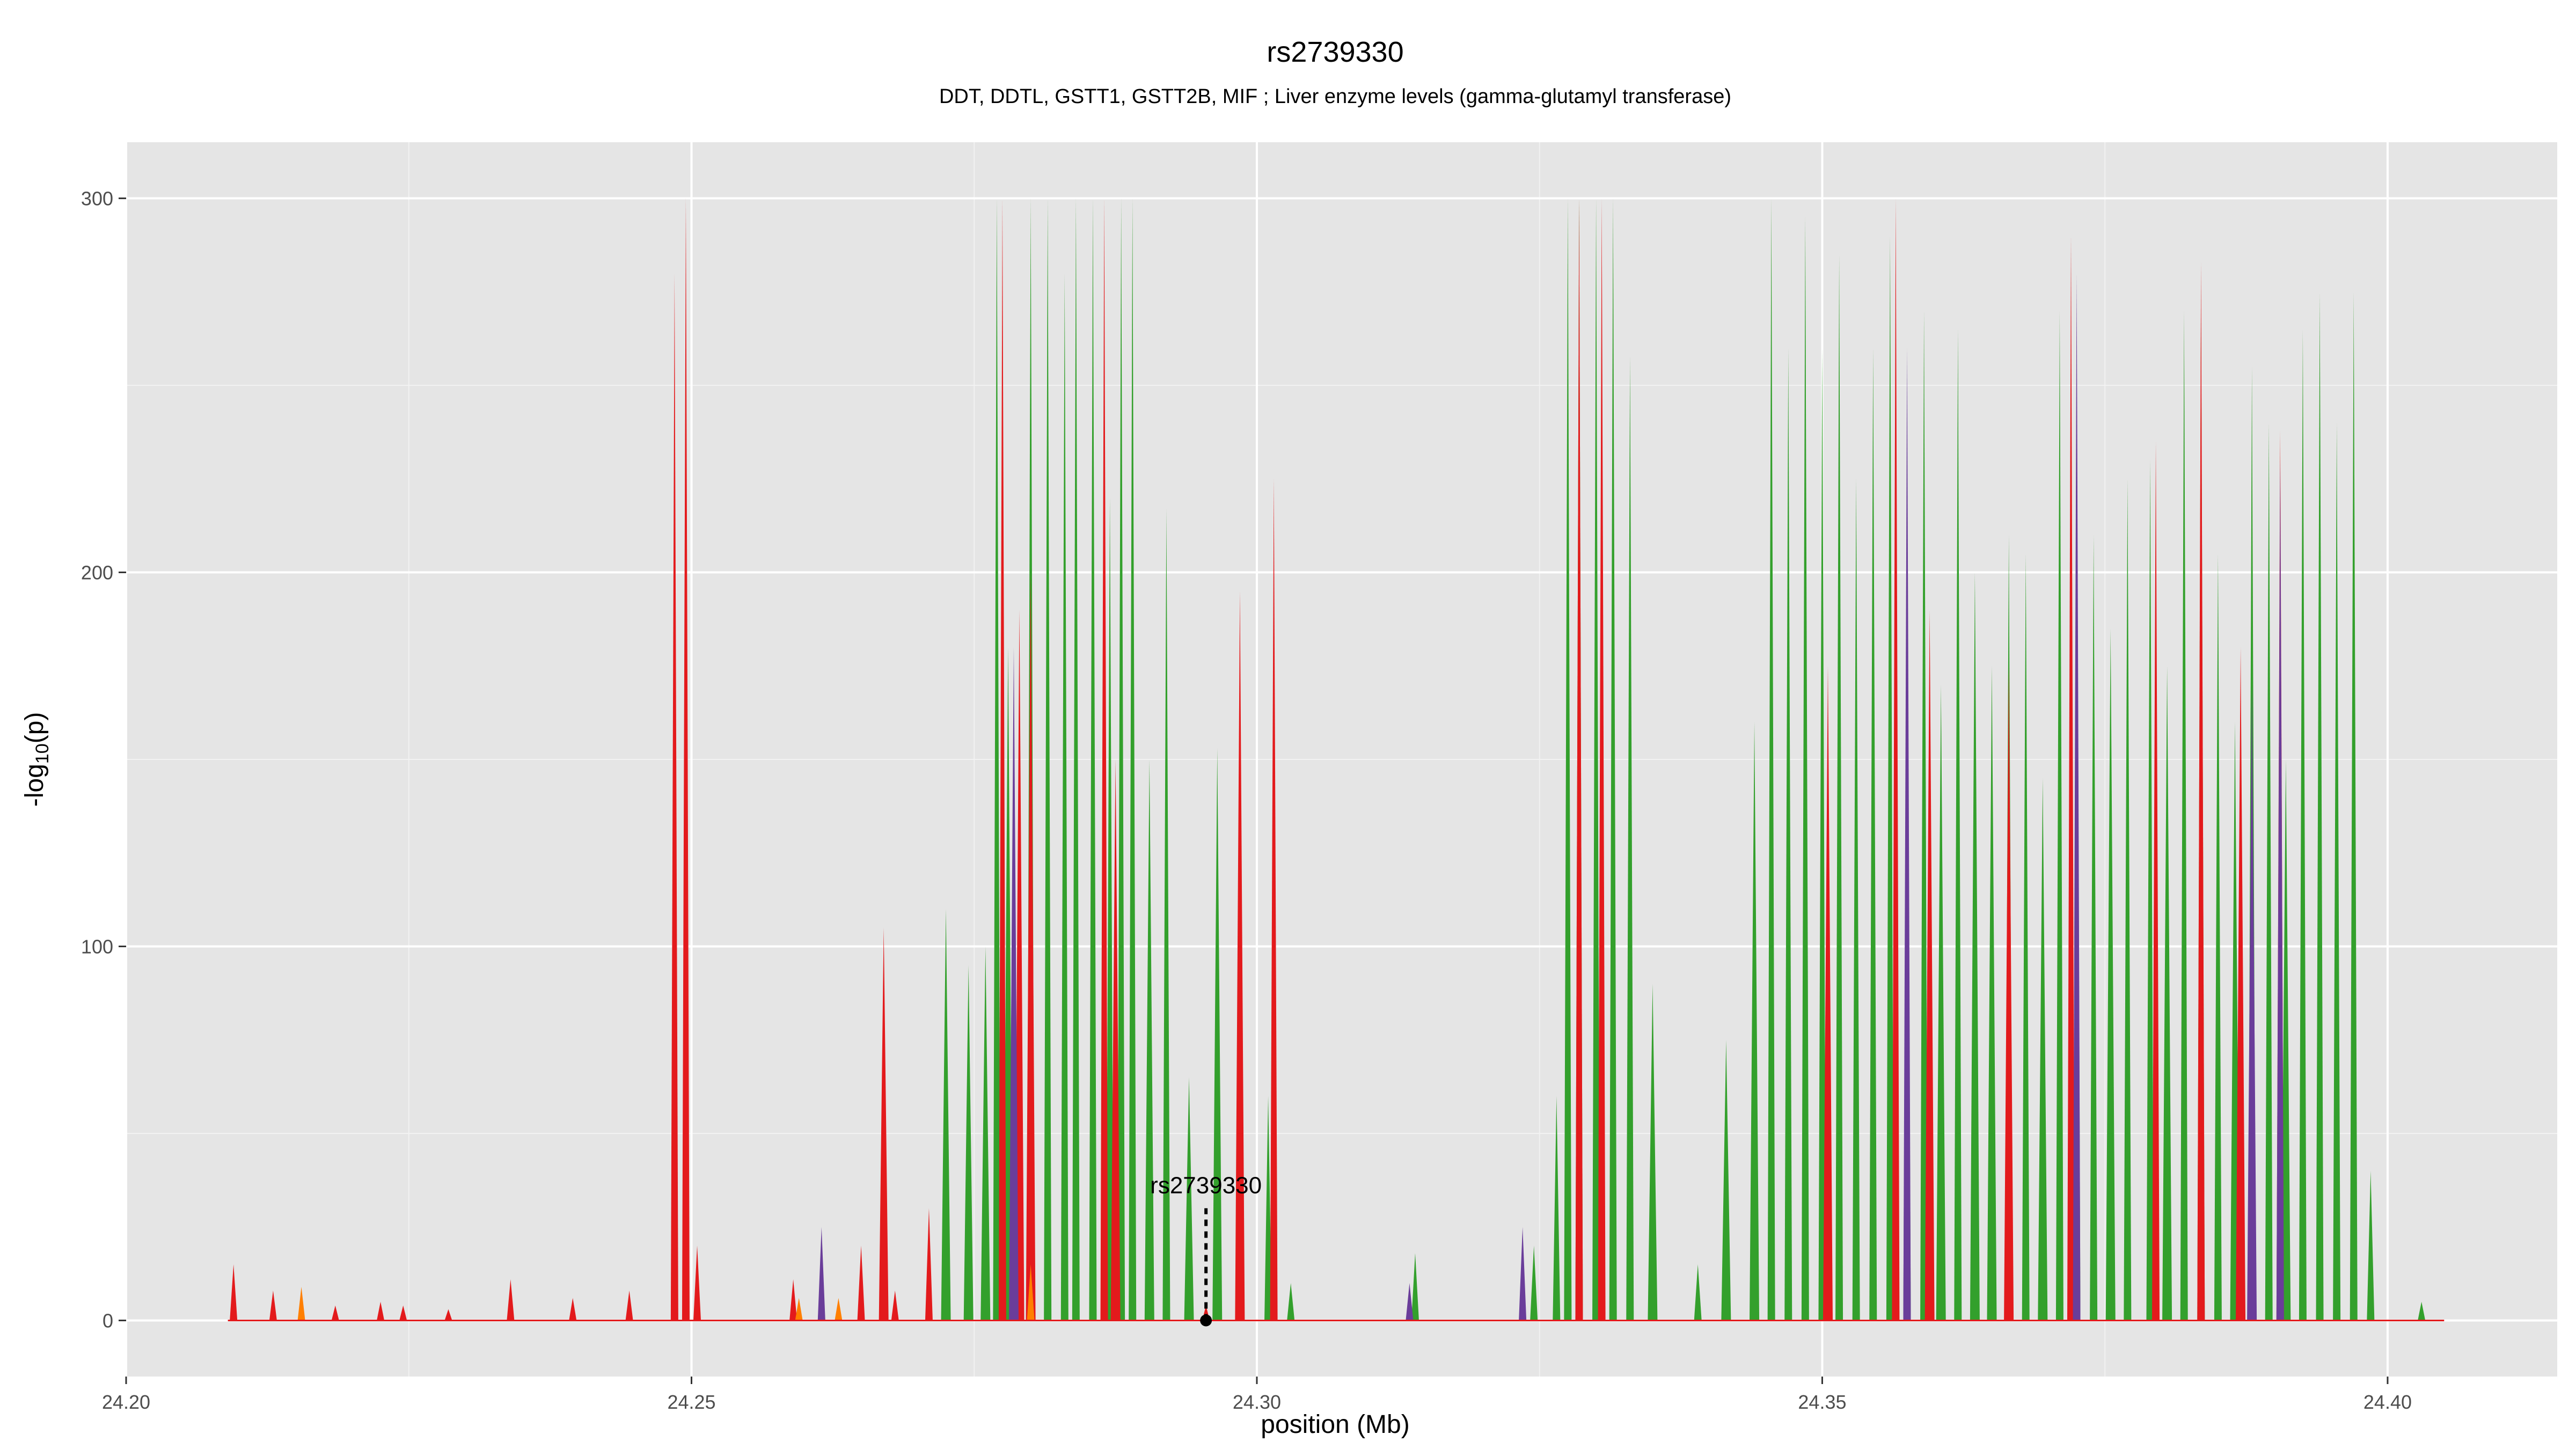 The image size is (2576, 1449). I want to click on y-tick-label: 0, so click(108, 1320).